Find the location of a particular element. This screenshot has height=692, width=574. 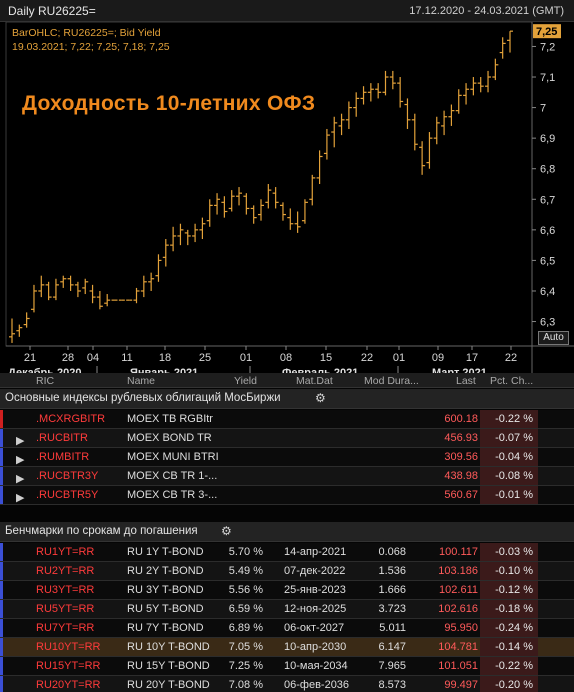

auto-scale-button: Auto is located at coordinates (553, 338).